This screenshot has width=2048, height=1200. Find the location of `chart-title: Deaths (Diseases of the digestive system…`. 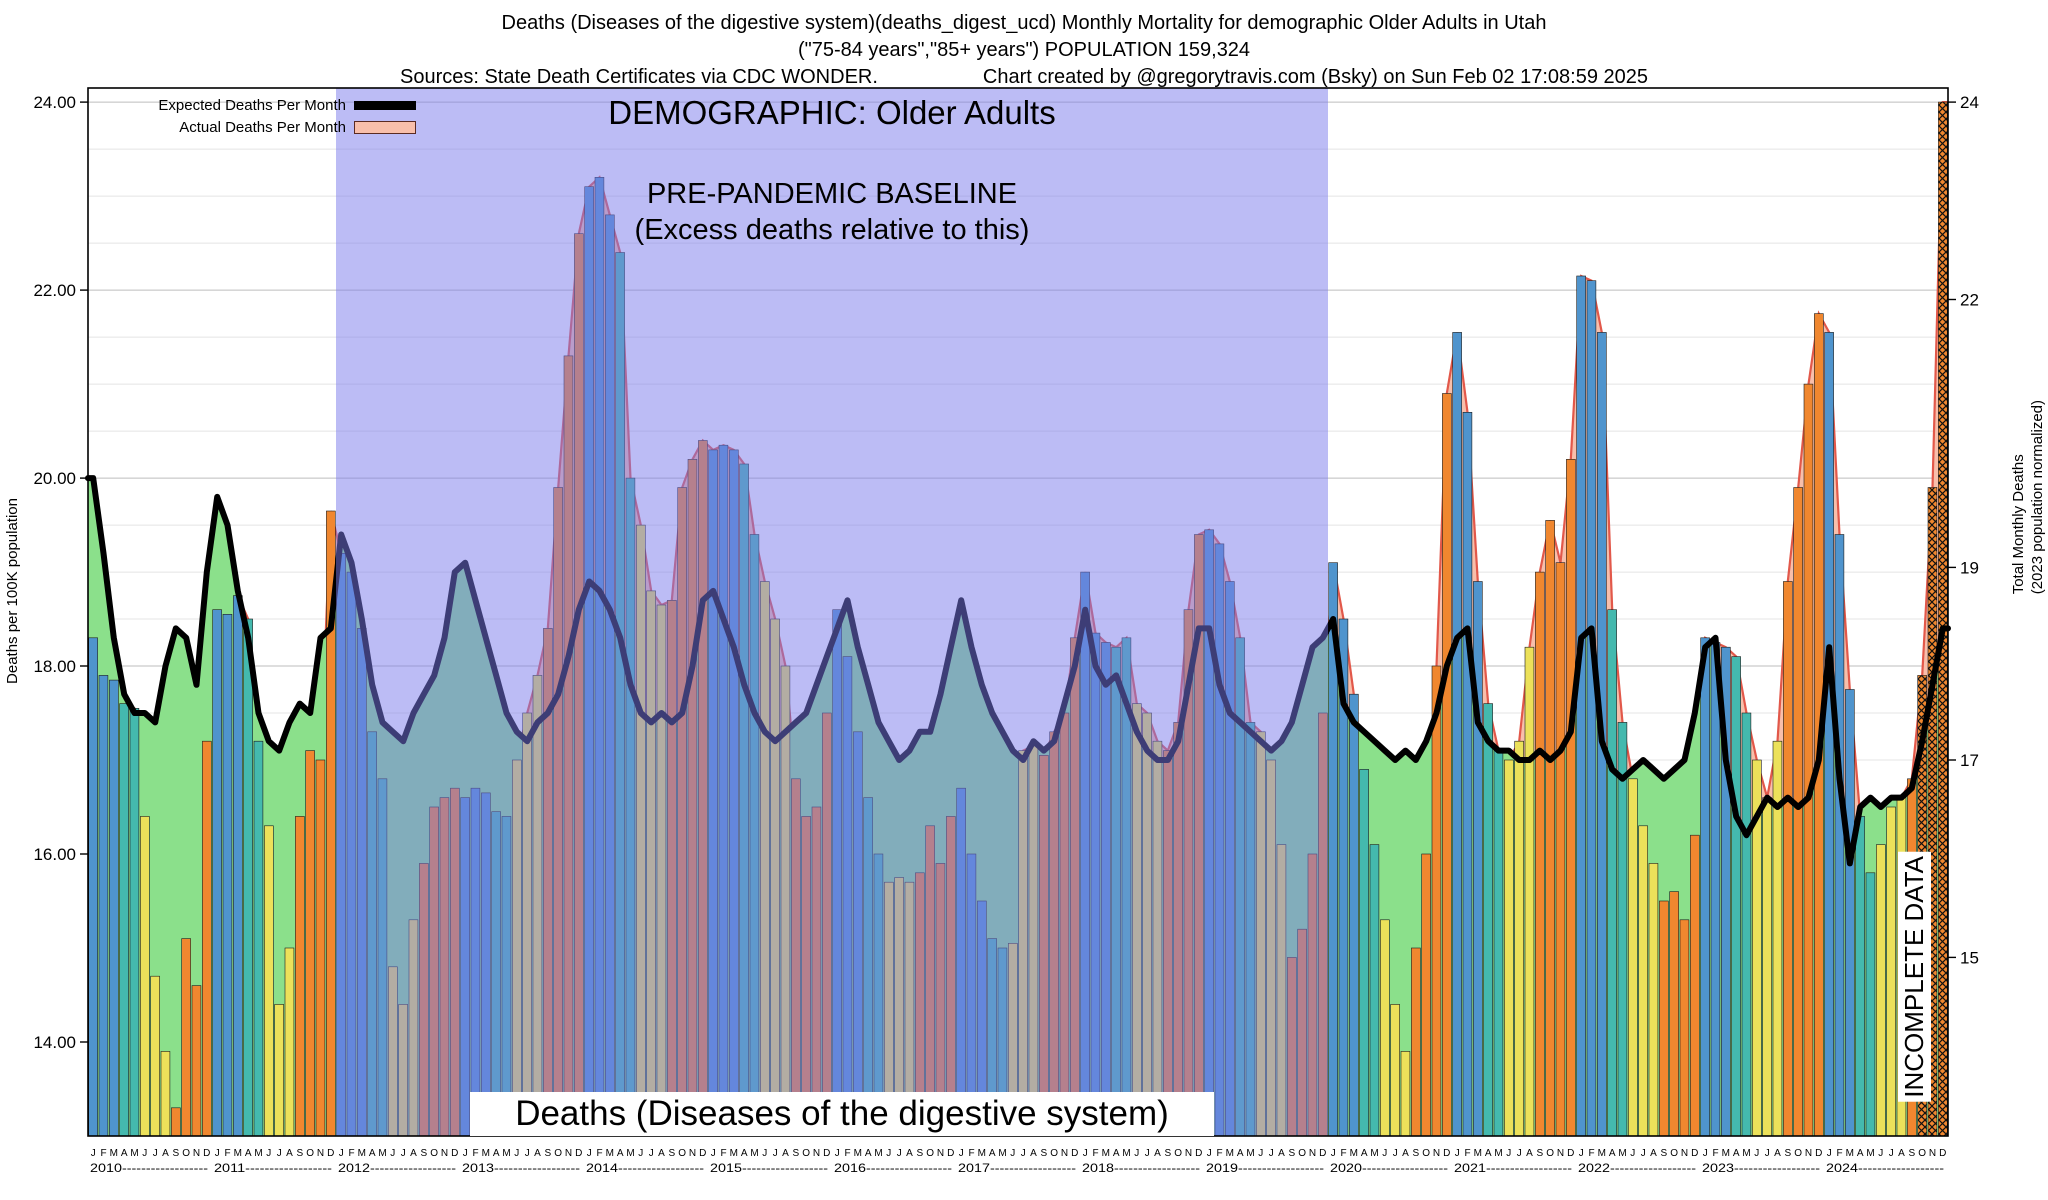

chart-title: Deaths (Diseases of the digestive system… is located at coordinates (1024, 23).